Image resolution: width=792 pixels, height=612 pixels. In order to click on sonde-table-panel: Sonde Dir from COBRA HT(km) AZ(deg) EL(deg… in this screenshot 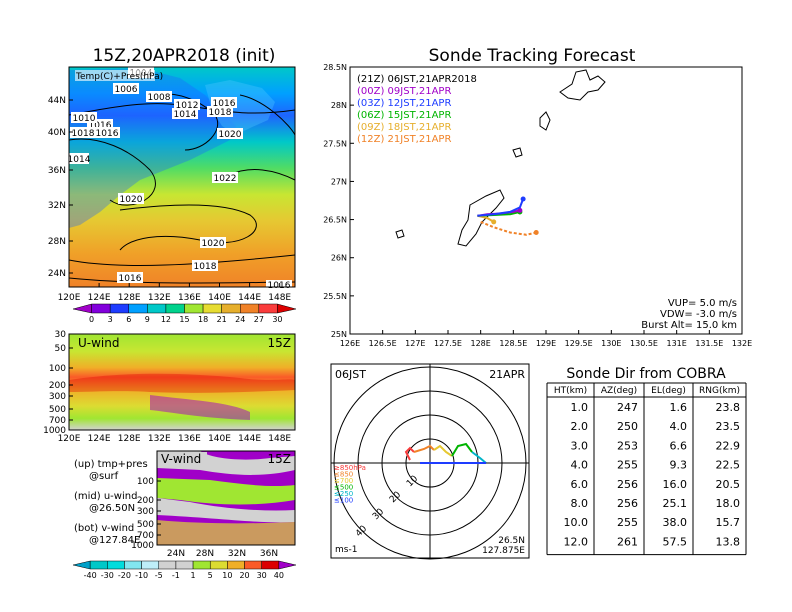, I will do `click(646, 461)`.